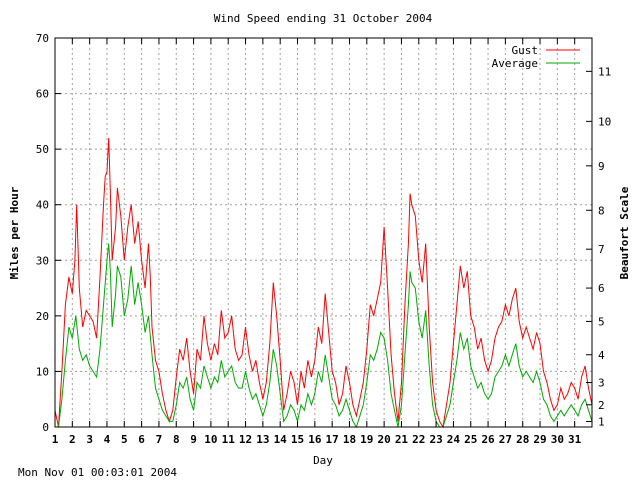 This screenshot has height=480, width=640. What do you see at coordinates (107, 439) in the screenshot?
I see `x-tick-label: 4` at bounding box center [107, 439].